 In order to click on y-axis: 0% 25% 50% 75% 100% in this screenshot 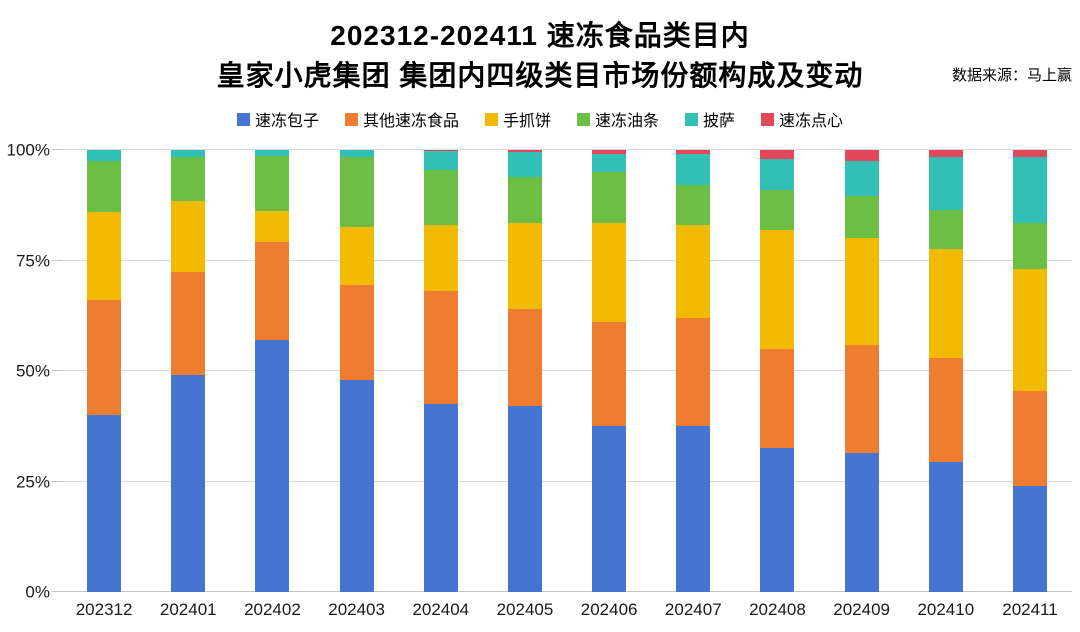, I will do `click(25, 371)`.